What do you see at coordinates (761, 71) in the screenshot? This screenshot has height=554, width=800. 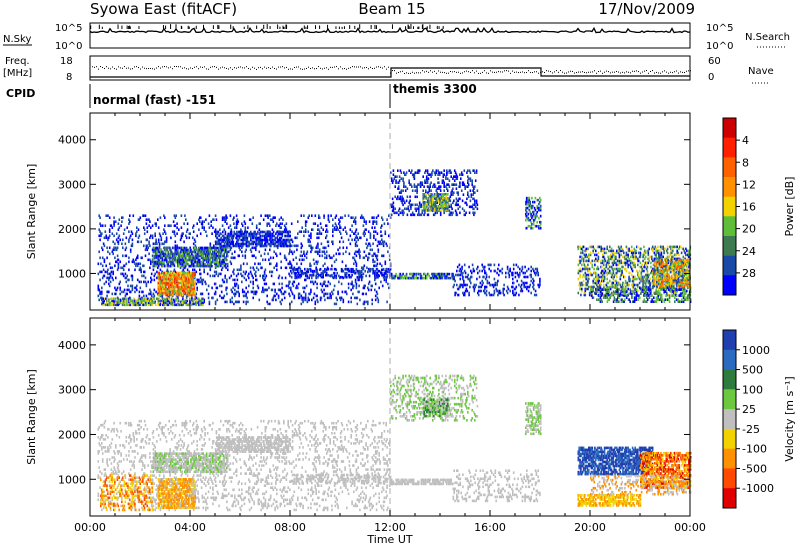 I see `nave-label: Nave` at bounding box center [761, 71].